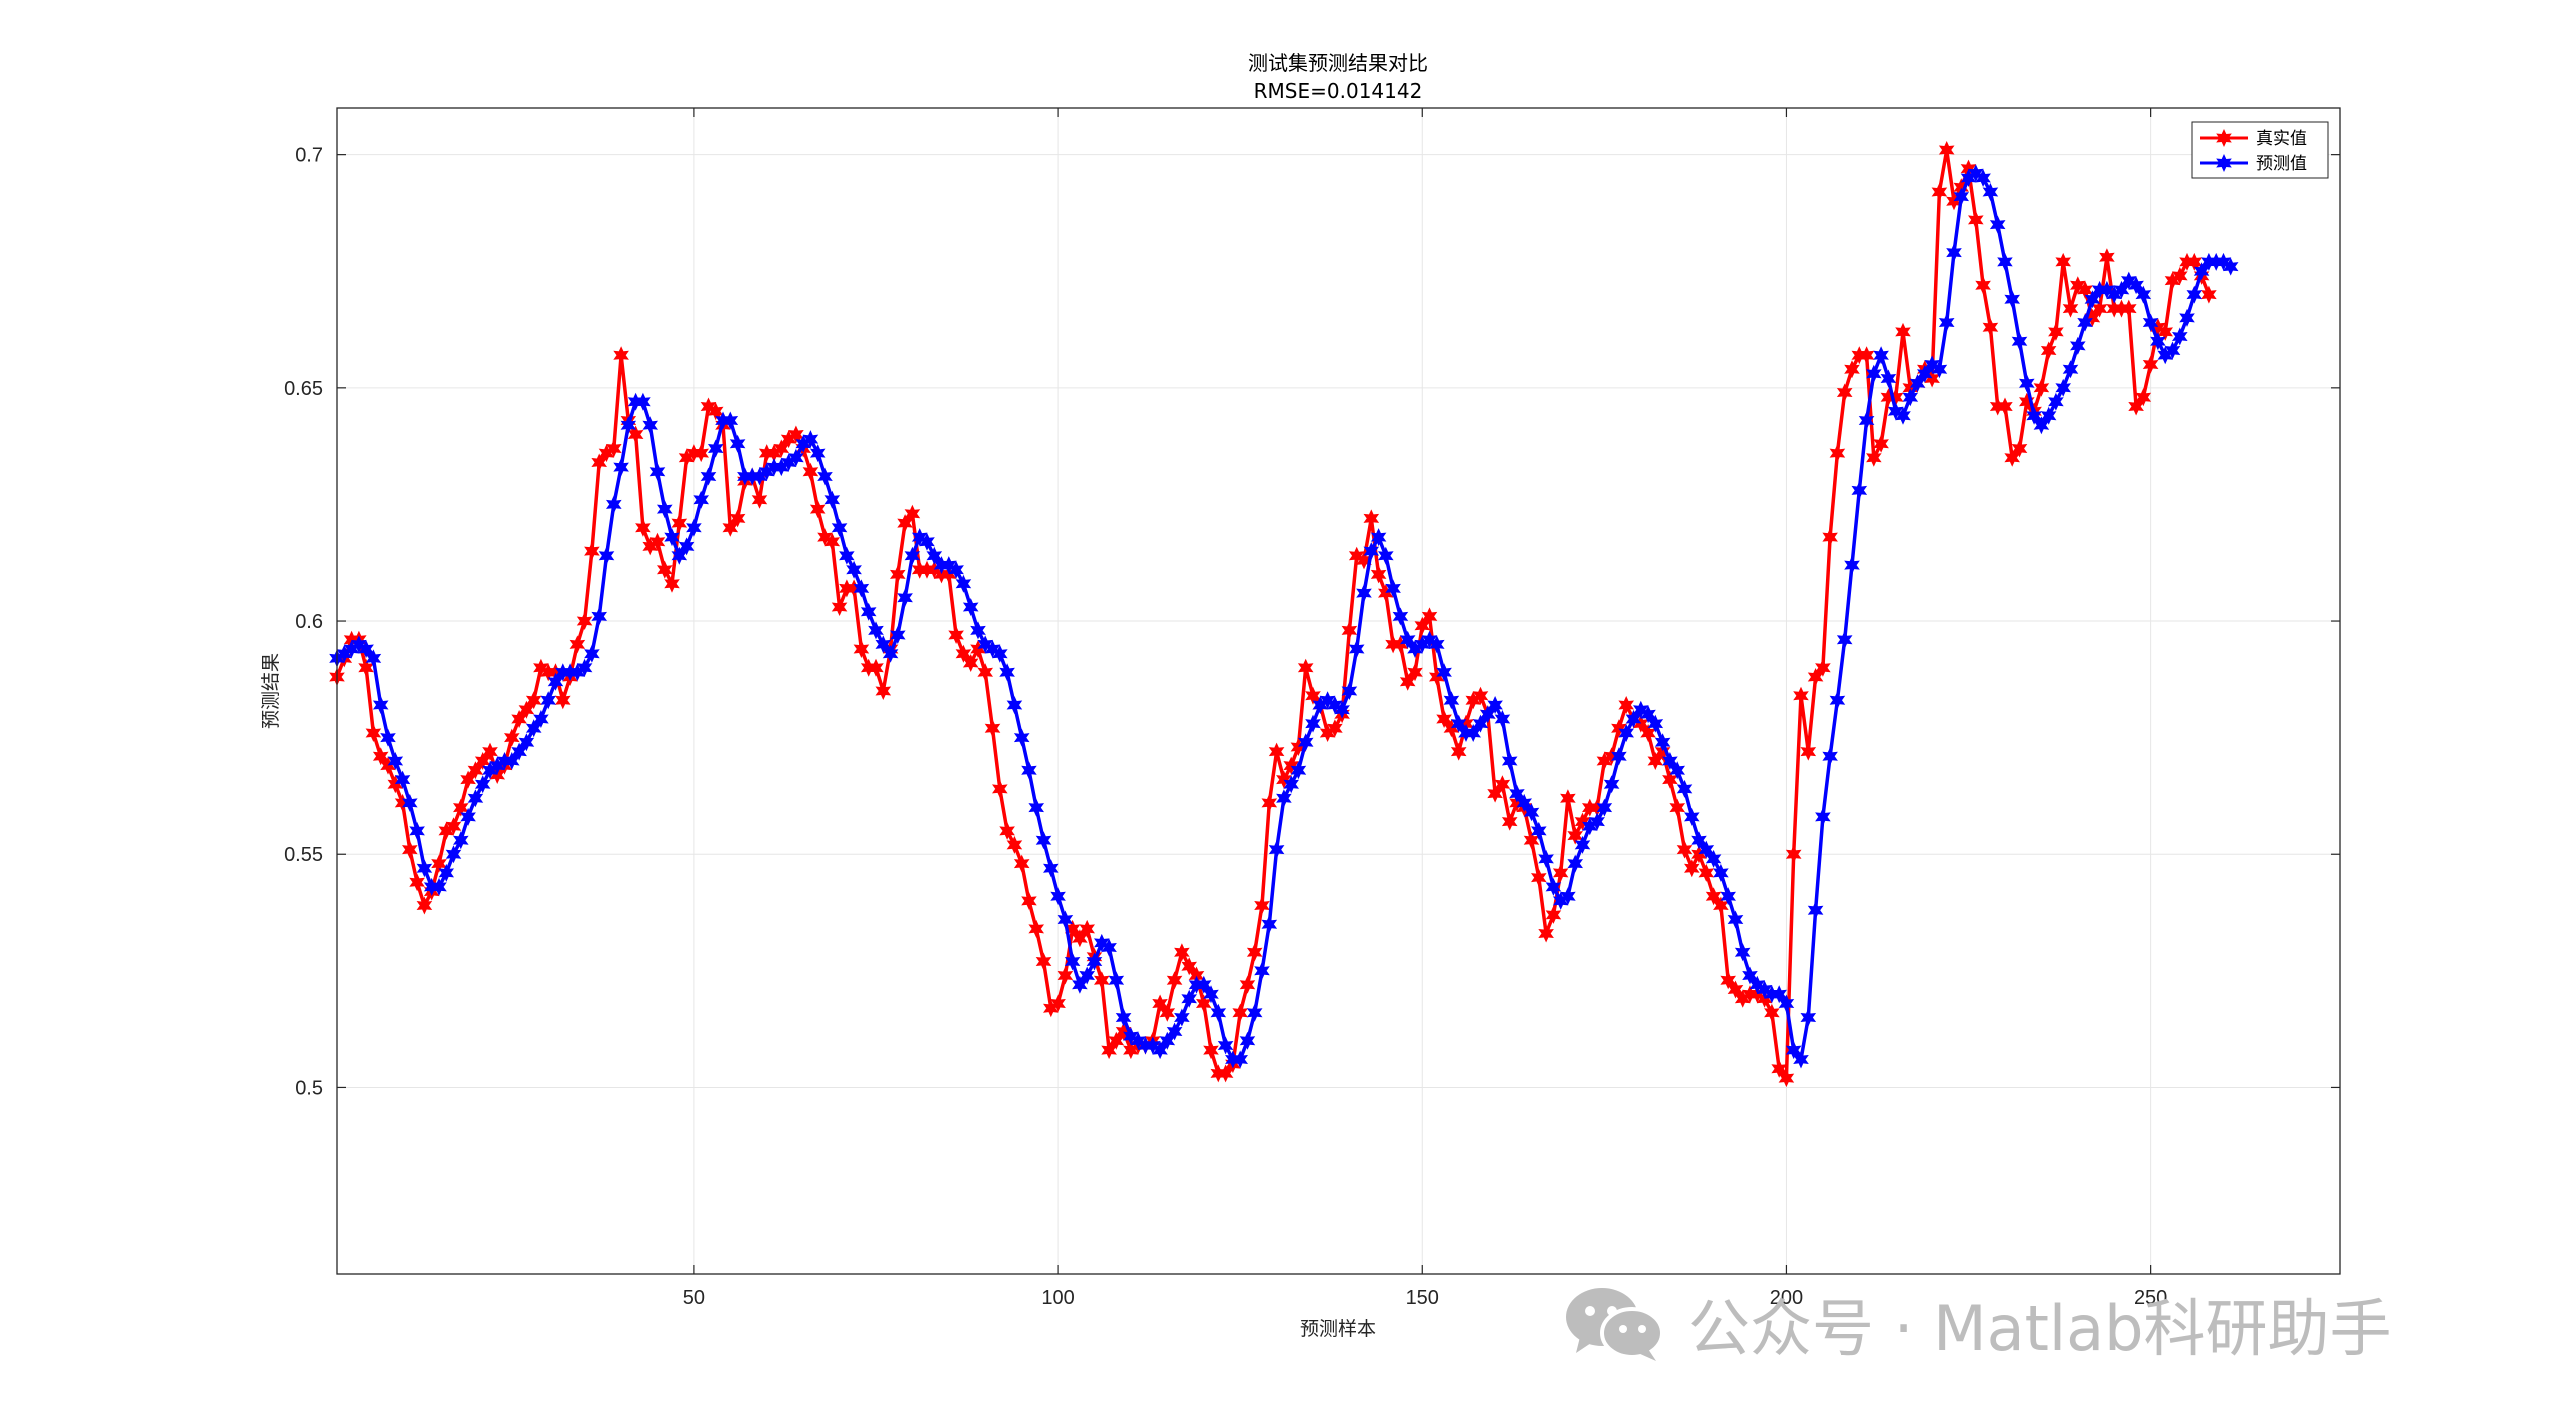 The height and width of the screenshot is (1420, 2560). What do you see at coordinates (1338, 91) in the screenshot?
I see `chart-subtitle: RMSE=0.014142` at bounding box center [1338, 91].